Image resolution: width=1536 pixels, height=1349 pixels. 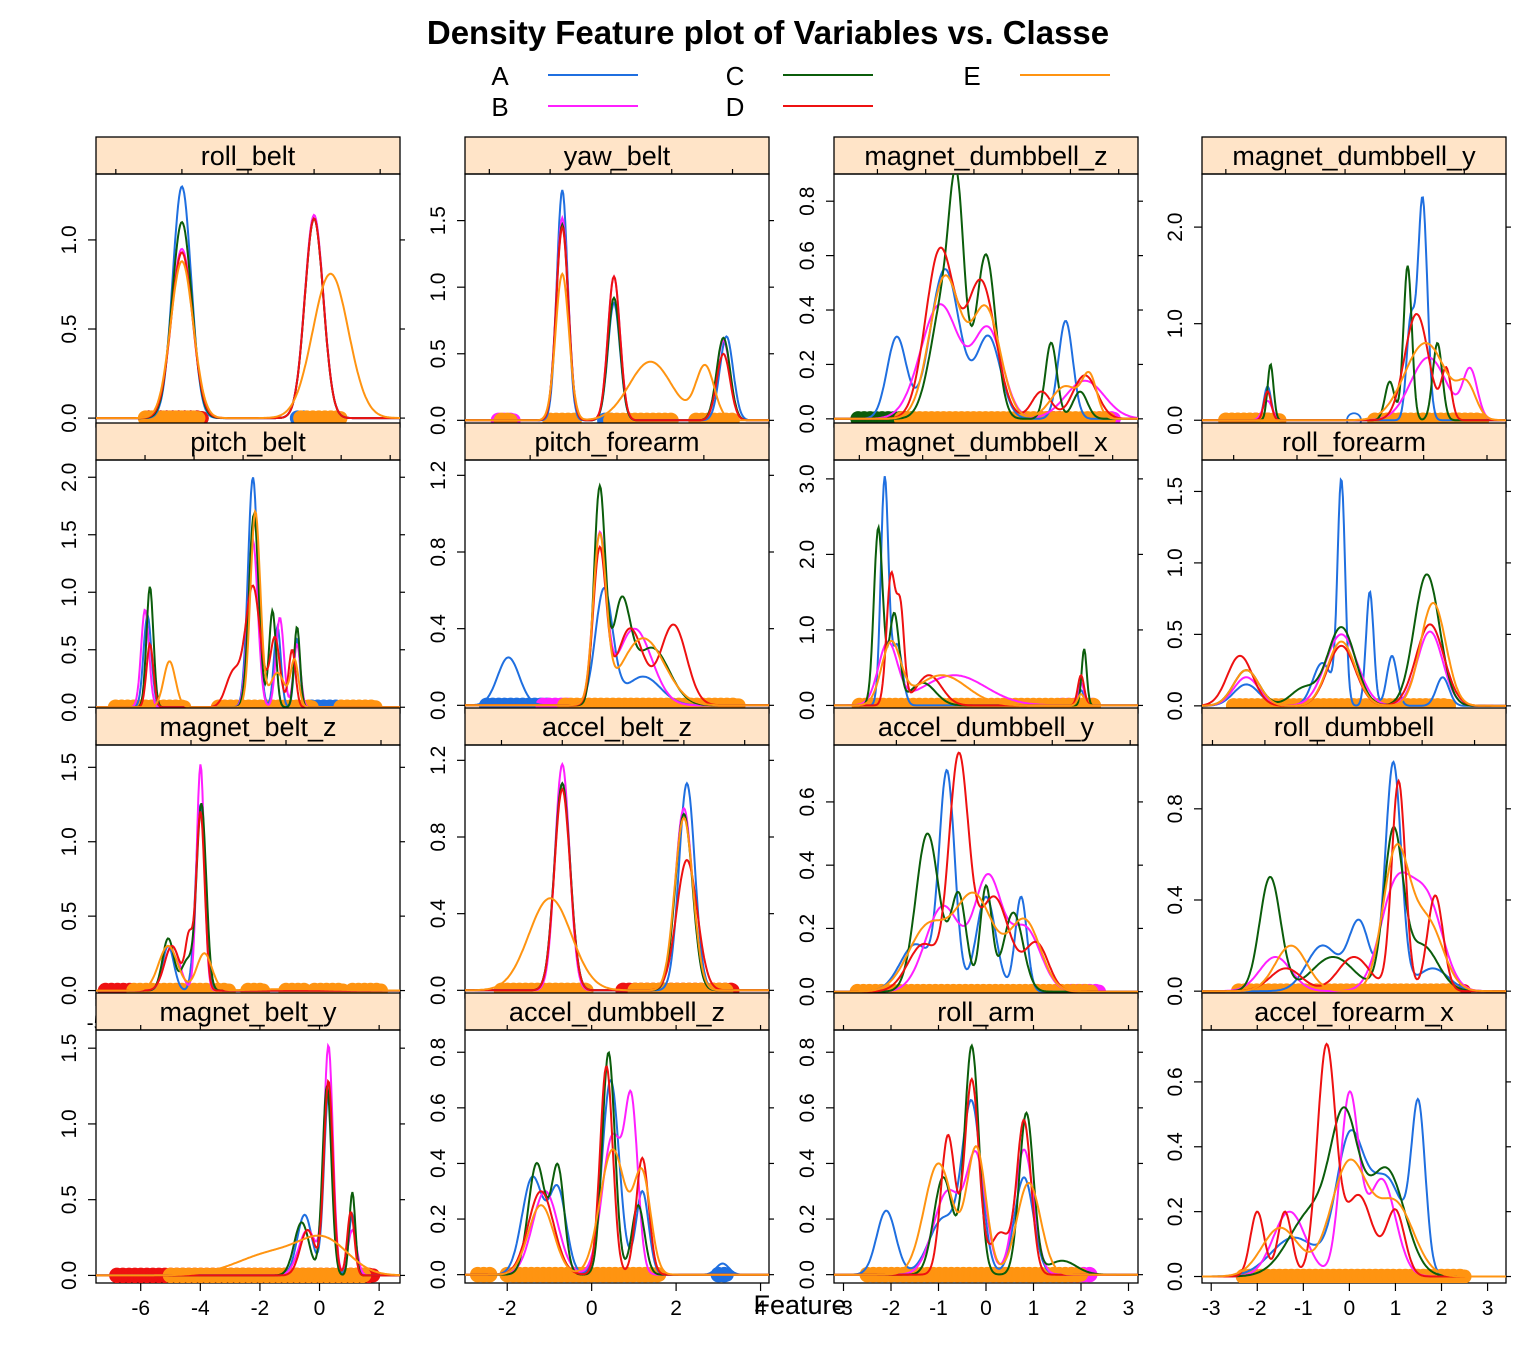 I want to click on x-tick-label: -1, so click(x=1303, y=1308).